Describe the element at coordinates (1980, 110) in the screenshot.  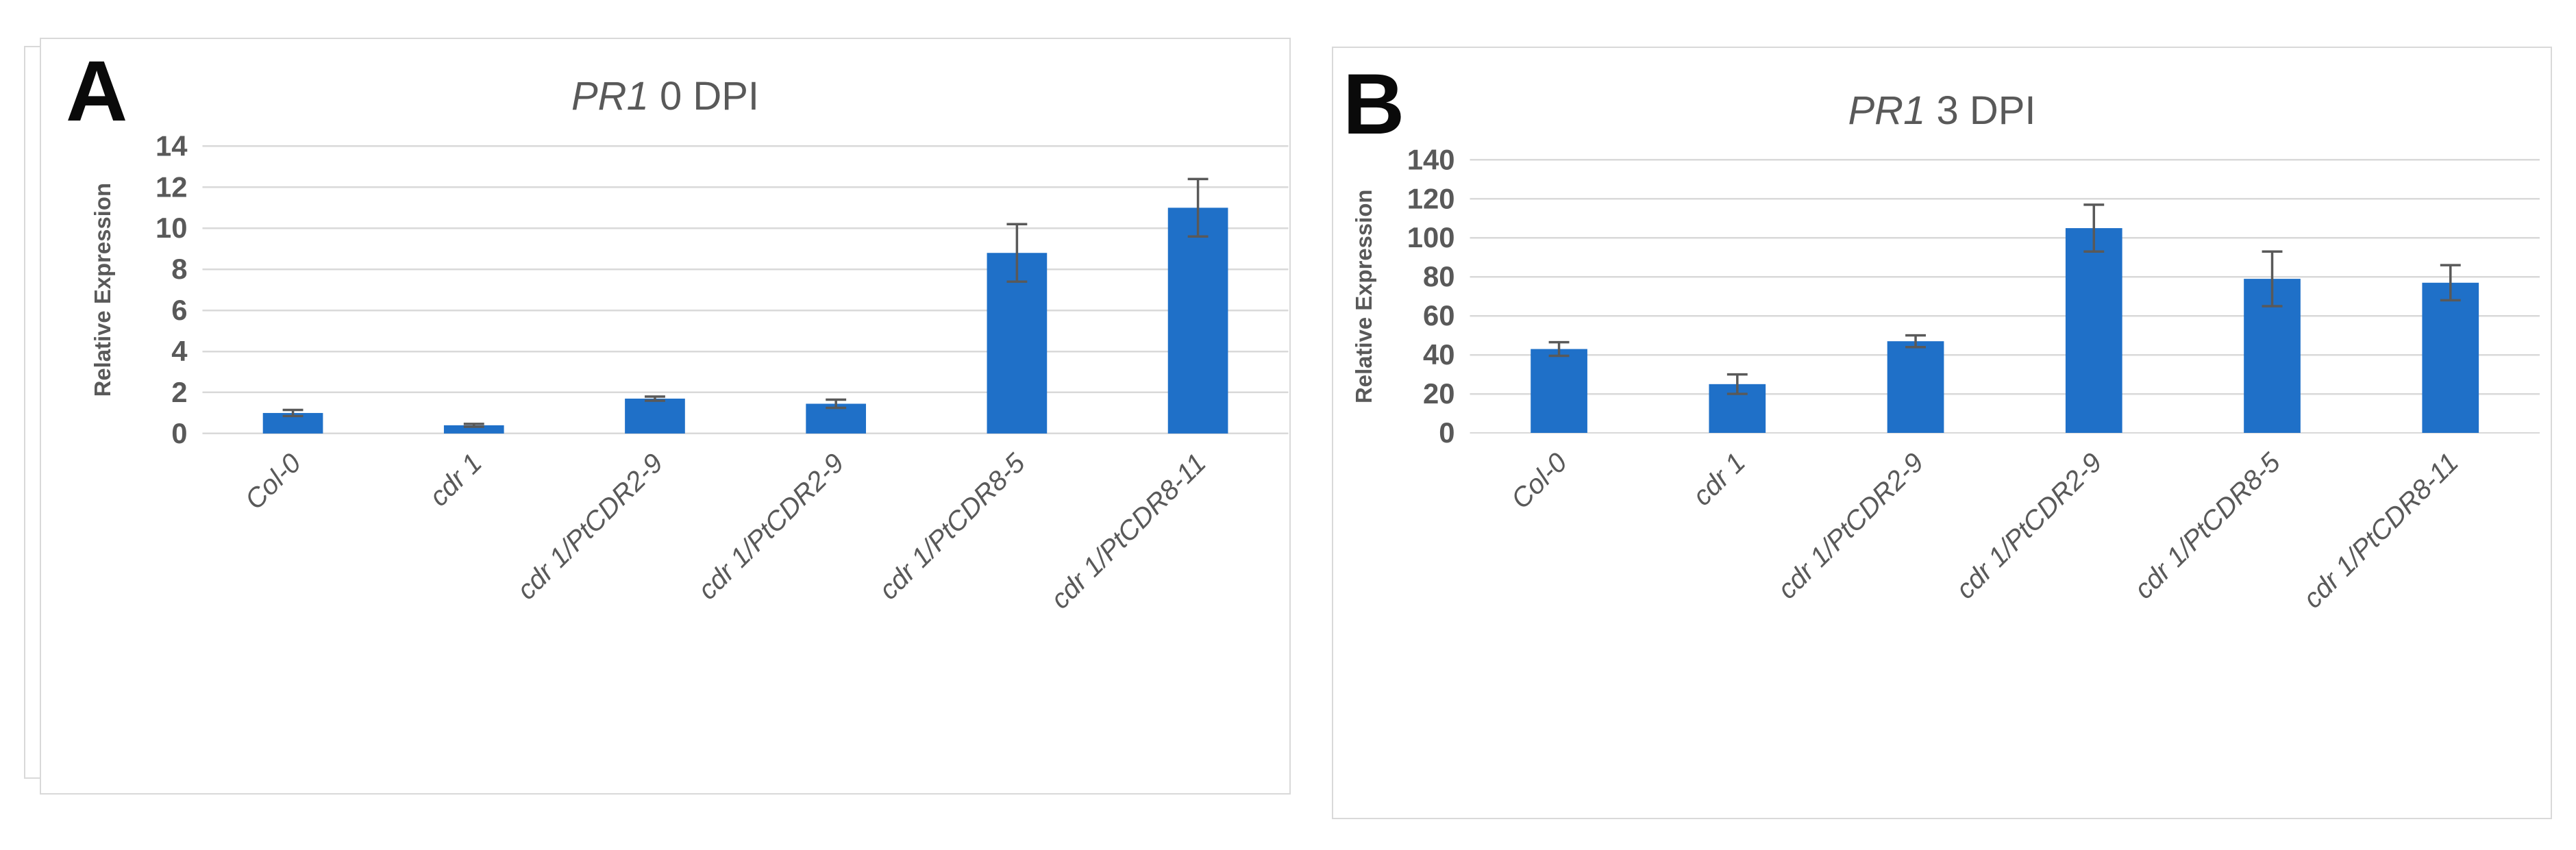
I see `title-rest: 3 DPI` at that location.